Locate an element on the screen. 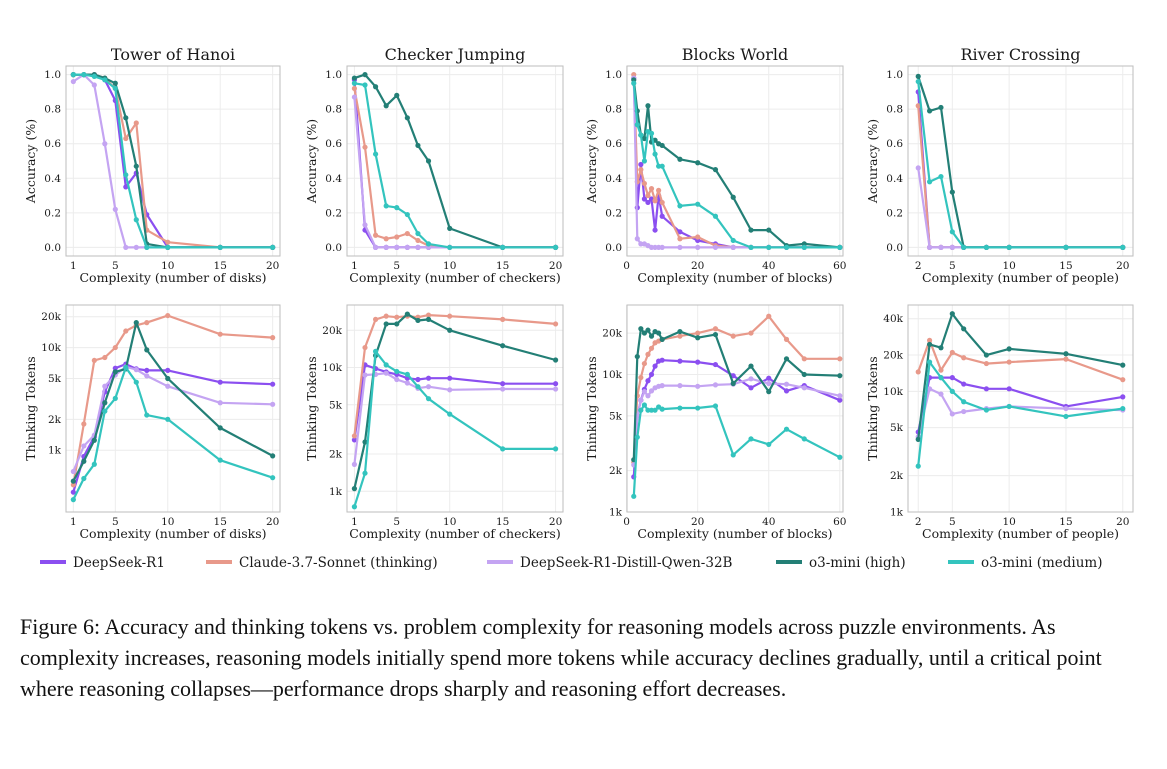  legend-item-o3-mini-high: o3-mini (high) is located at coordinates (841, 563).